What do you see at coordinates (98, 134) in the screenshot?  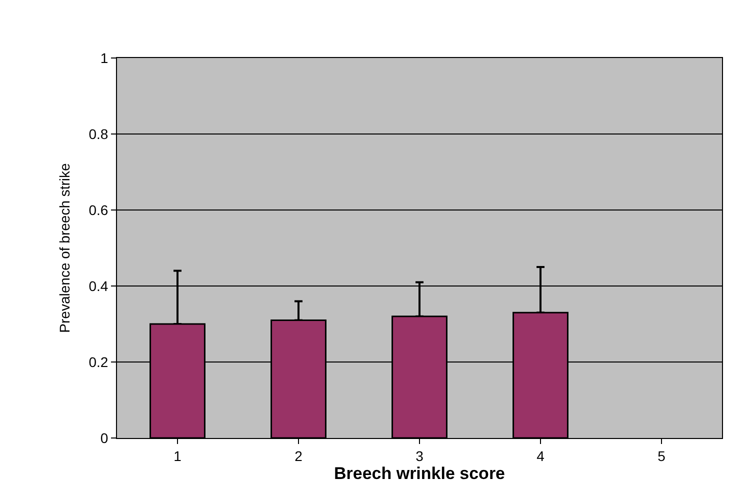 I see `y-tick-label: 0.8` at bounding box center [98, 134].